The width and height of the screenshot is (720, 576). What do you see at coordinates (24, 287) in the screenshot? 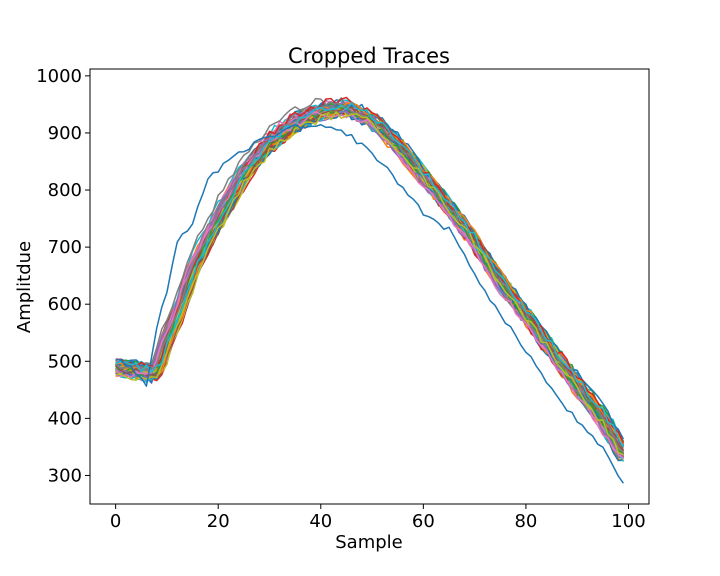
I see `y-axis-label: Amplitdue` at bounding box center [24, 287].